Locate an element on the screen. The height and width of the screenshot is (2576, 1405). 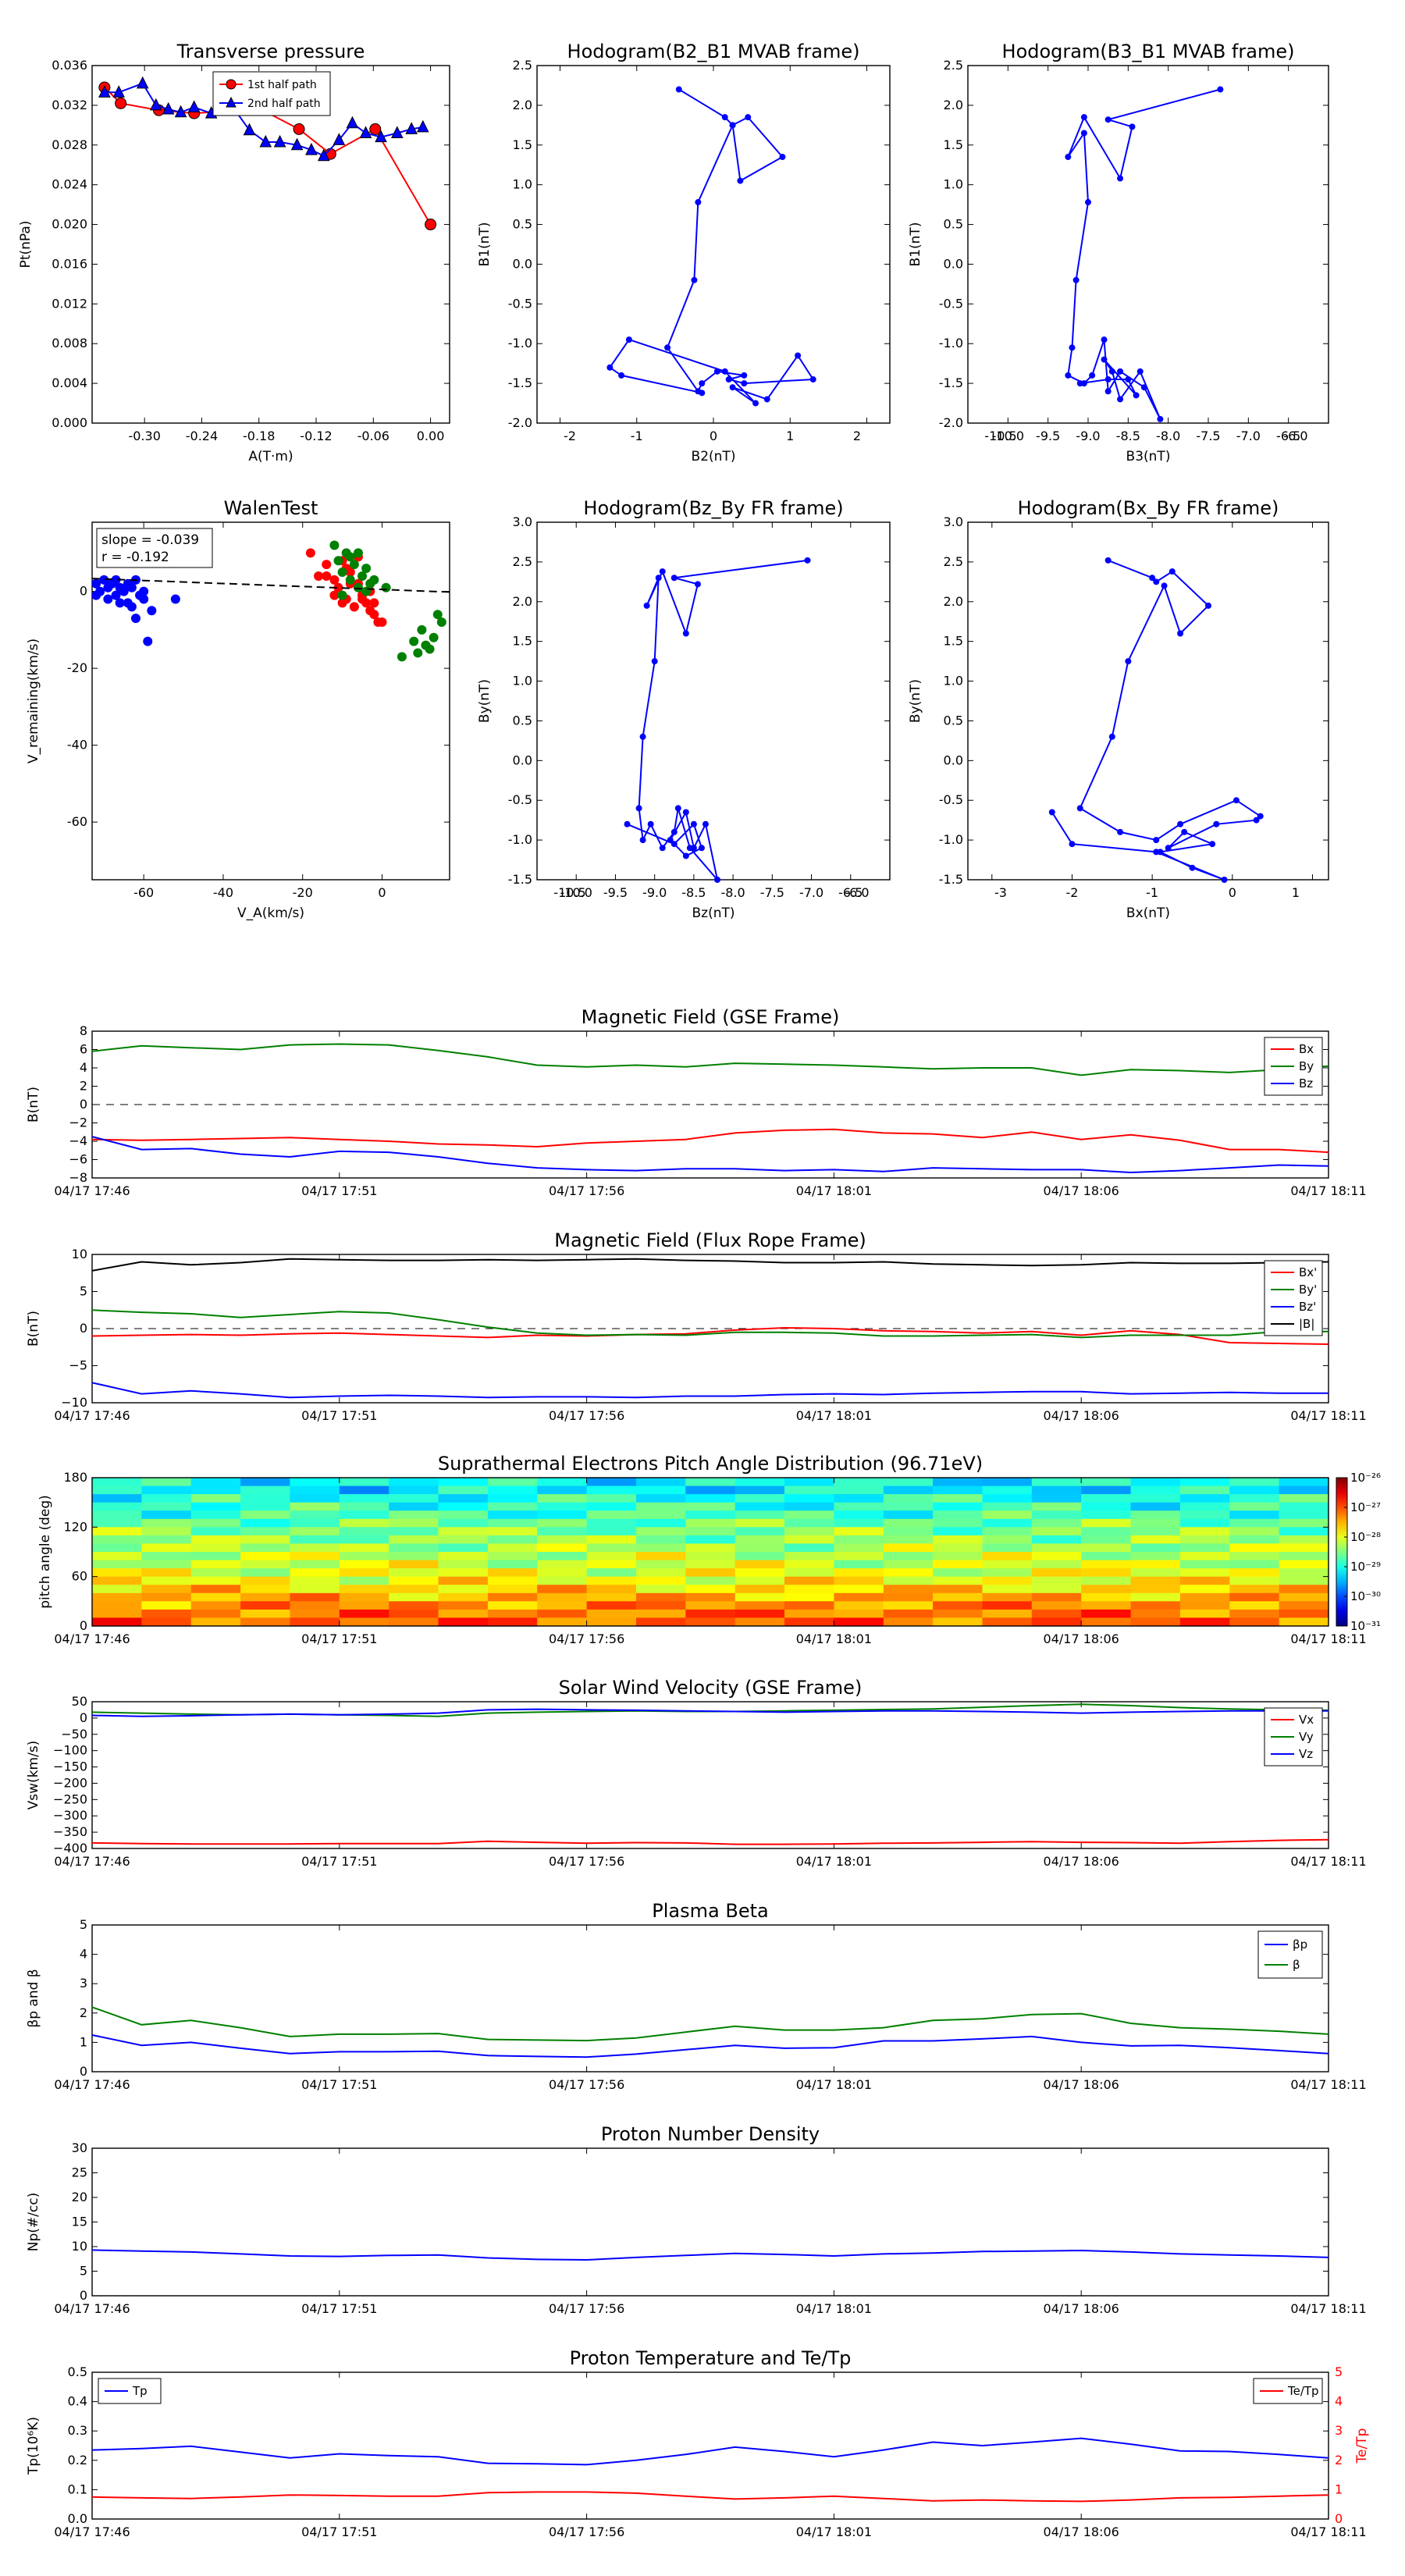
x-tick-label: 04/17 17:46 is located at coordinates (92, 1861).